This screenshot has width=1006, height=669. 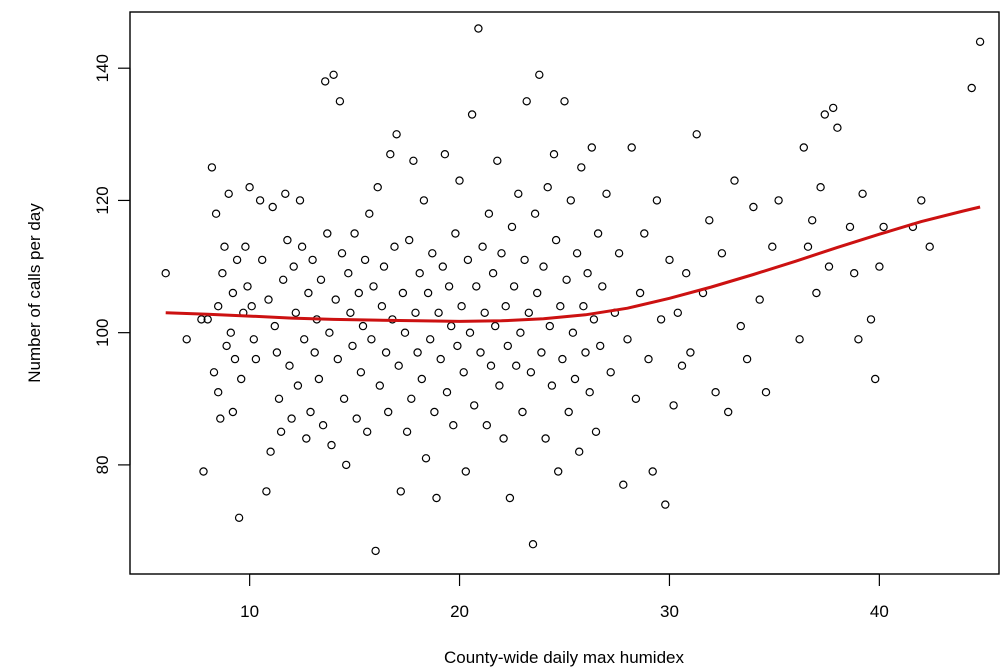 I want to click on y-tick-label: 100, so click(x=102, y=332).